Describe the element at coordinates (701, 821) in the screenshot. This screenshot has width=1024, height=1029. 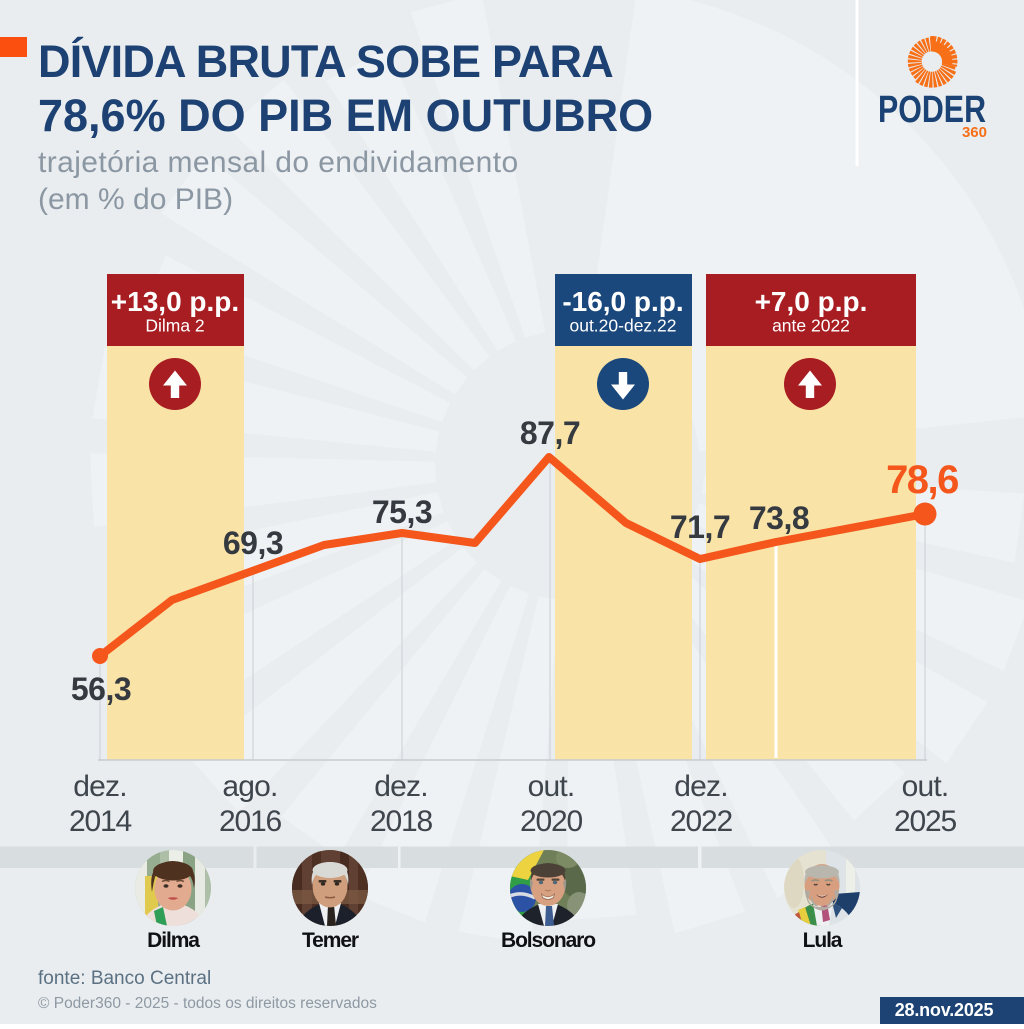
I see `svg-text: 2022` at that location.